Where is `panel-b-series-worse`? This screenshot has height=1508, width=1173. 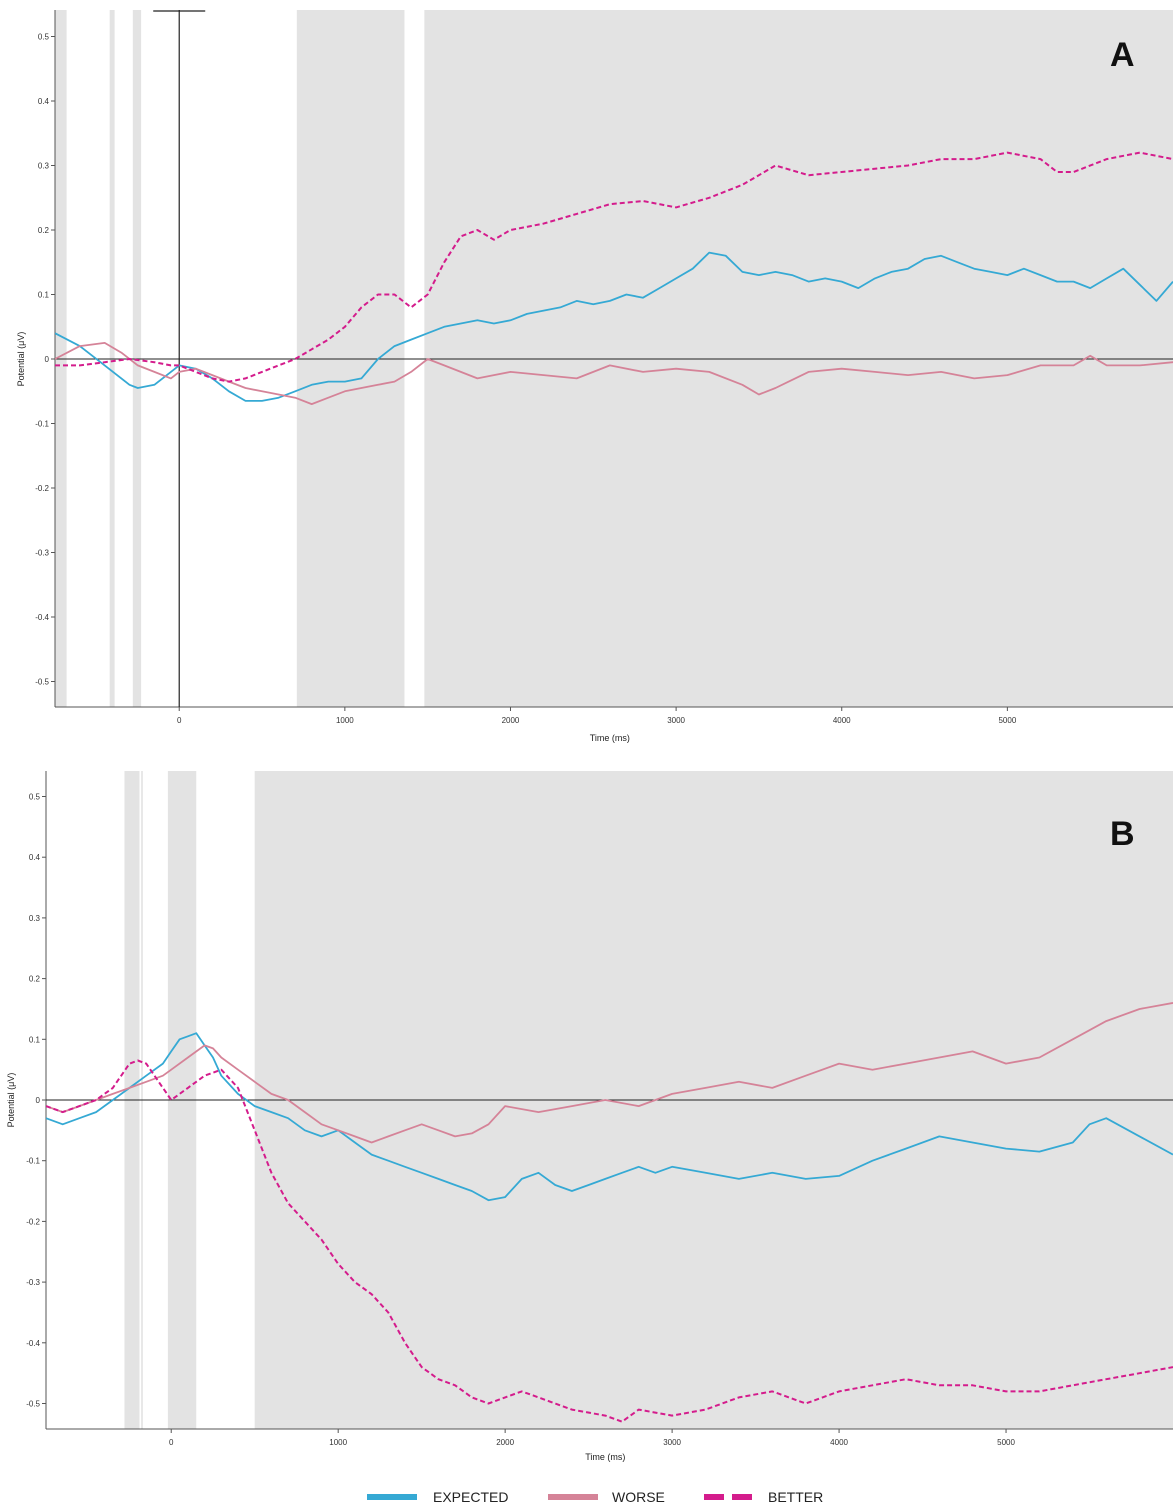 panel-b-series-worse is located at coordinates (609, 1073).